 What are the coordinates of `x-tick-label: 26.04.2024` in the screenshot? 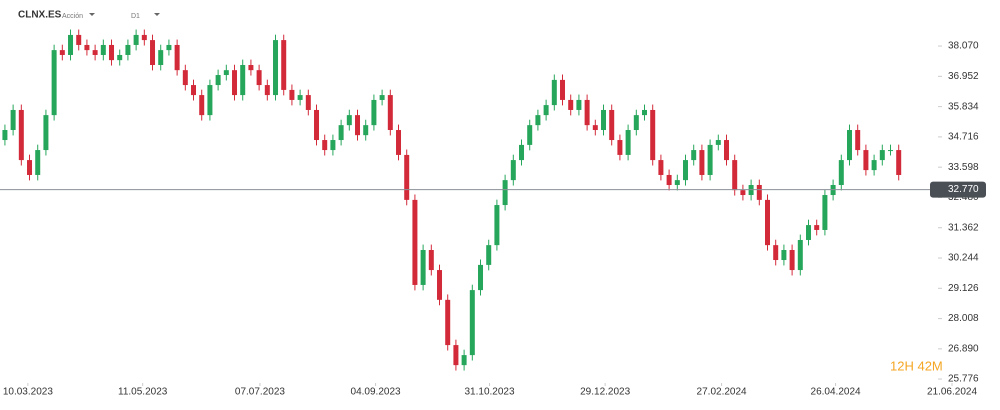 It's located at (836, 392).